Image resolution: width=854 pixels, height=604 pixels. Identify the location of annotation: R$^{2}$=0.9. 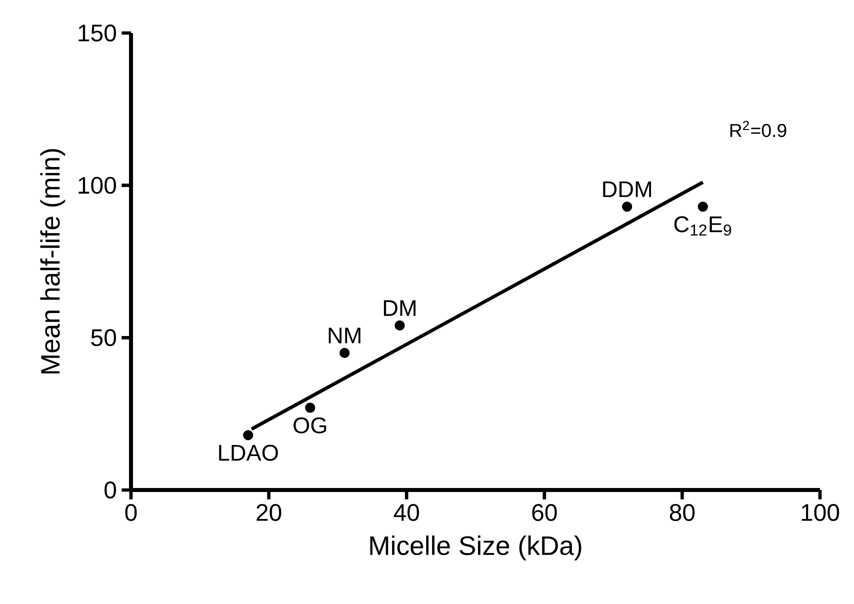
(758, 129).